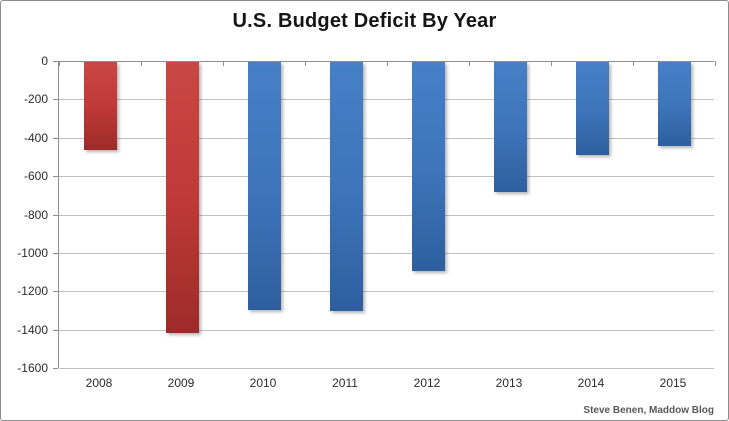  I want to click on y-axis-tick-label: -1600, so click(32, 368).